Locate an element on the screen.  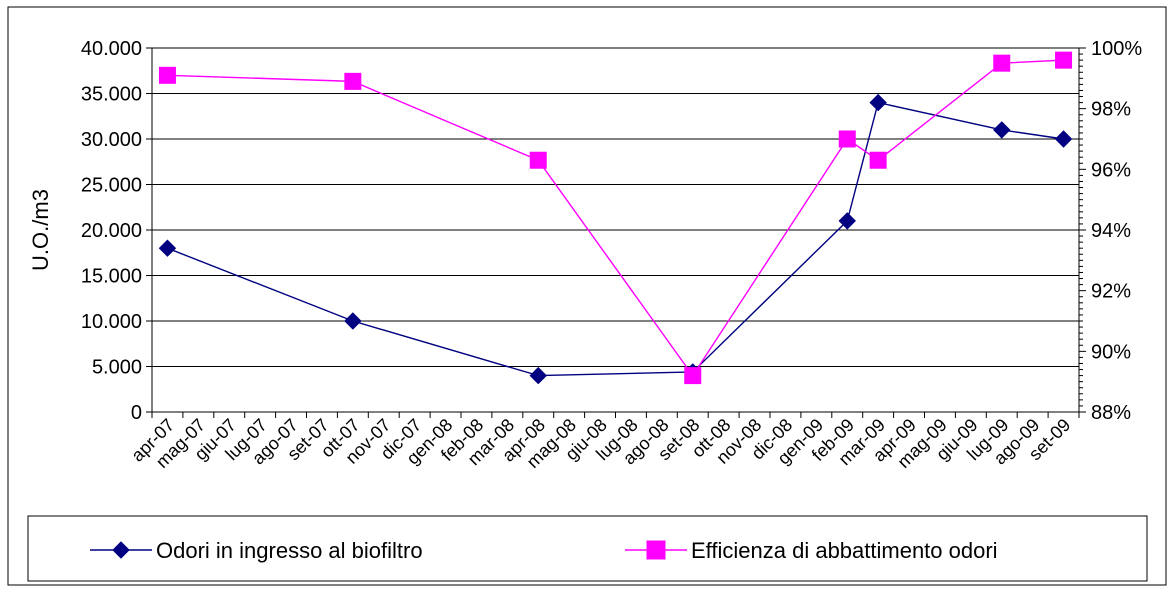
y2-tick-label: 100% is located at coordinates (1116, 49).